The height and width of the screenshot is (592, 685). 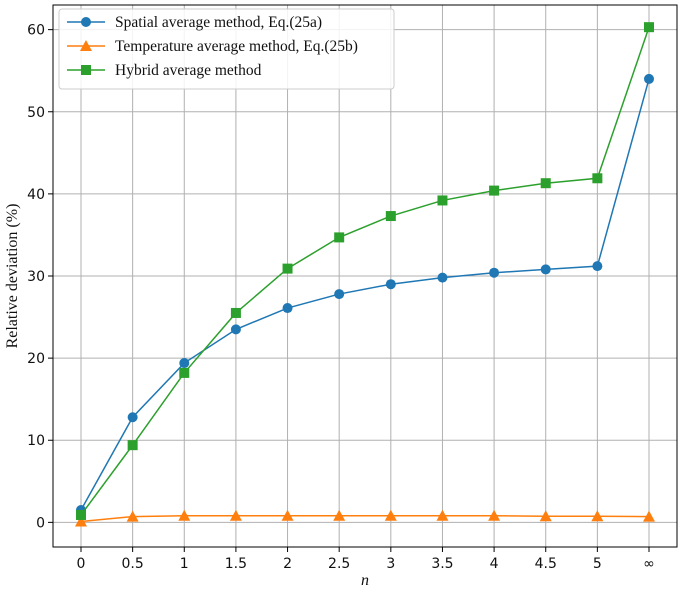 What do you see at coordinates (81, 564) in the screenshot?
I see `x-tick-label: 0` at bounding box center [81, 564].